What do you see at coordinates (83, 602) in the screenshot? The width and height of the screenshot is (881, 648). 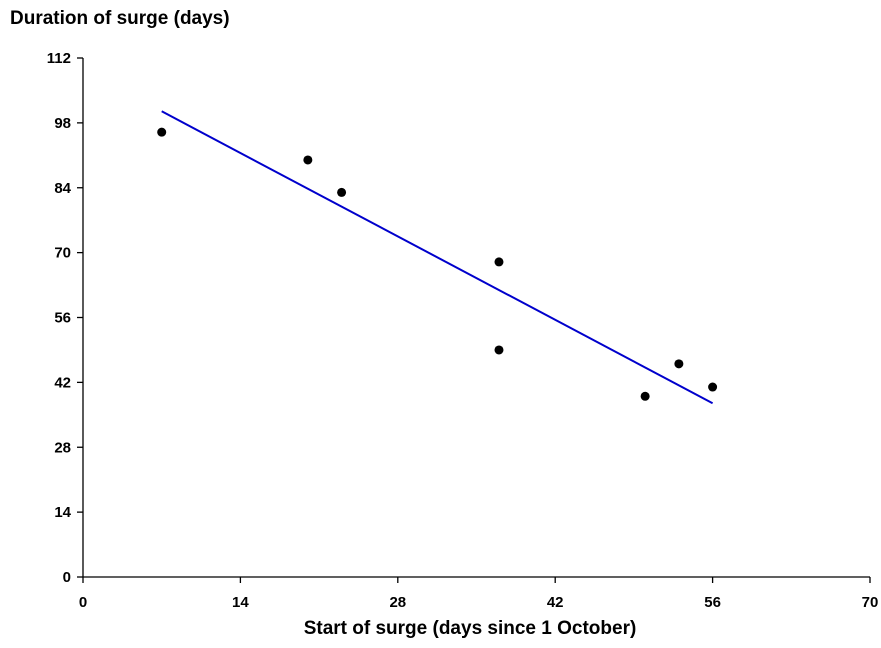 I see `x-tick-label: 0` at bounding box center [83, 602].